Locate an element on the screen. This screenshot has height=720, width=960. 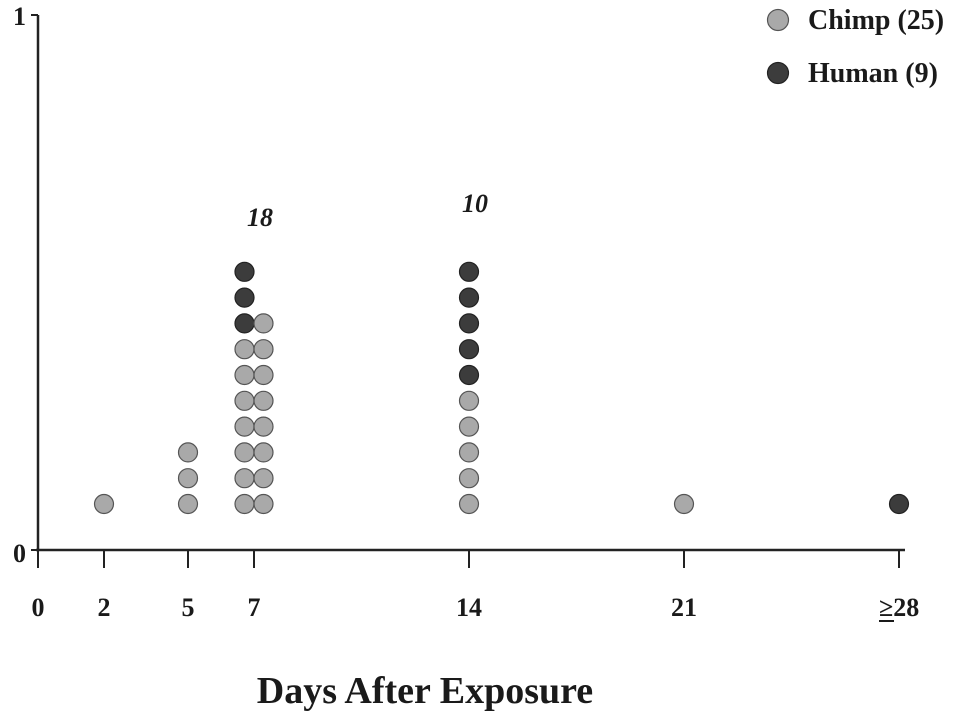
legend-chimp-label: Chimp (25) is located at coordinates (876, 20).